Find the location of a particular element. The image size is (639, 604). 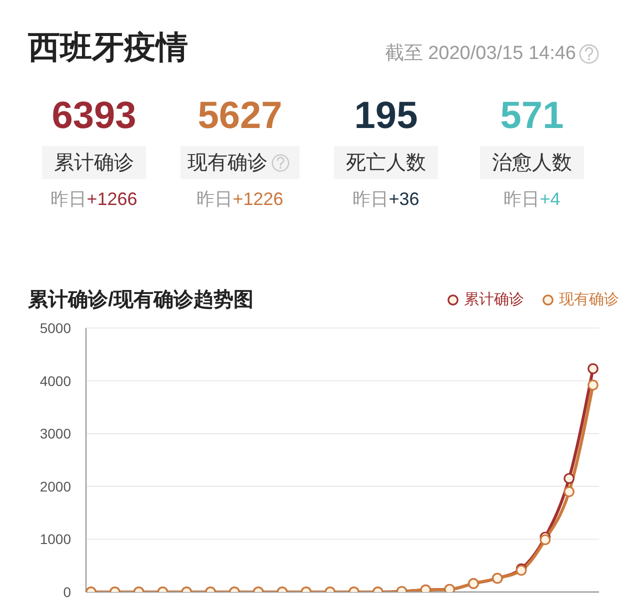

y-tick-label: 5000 is located at coordinates (56, 328).